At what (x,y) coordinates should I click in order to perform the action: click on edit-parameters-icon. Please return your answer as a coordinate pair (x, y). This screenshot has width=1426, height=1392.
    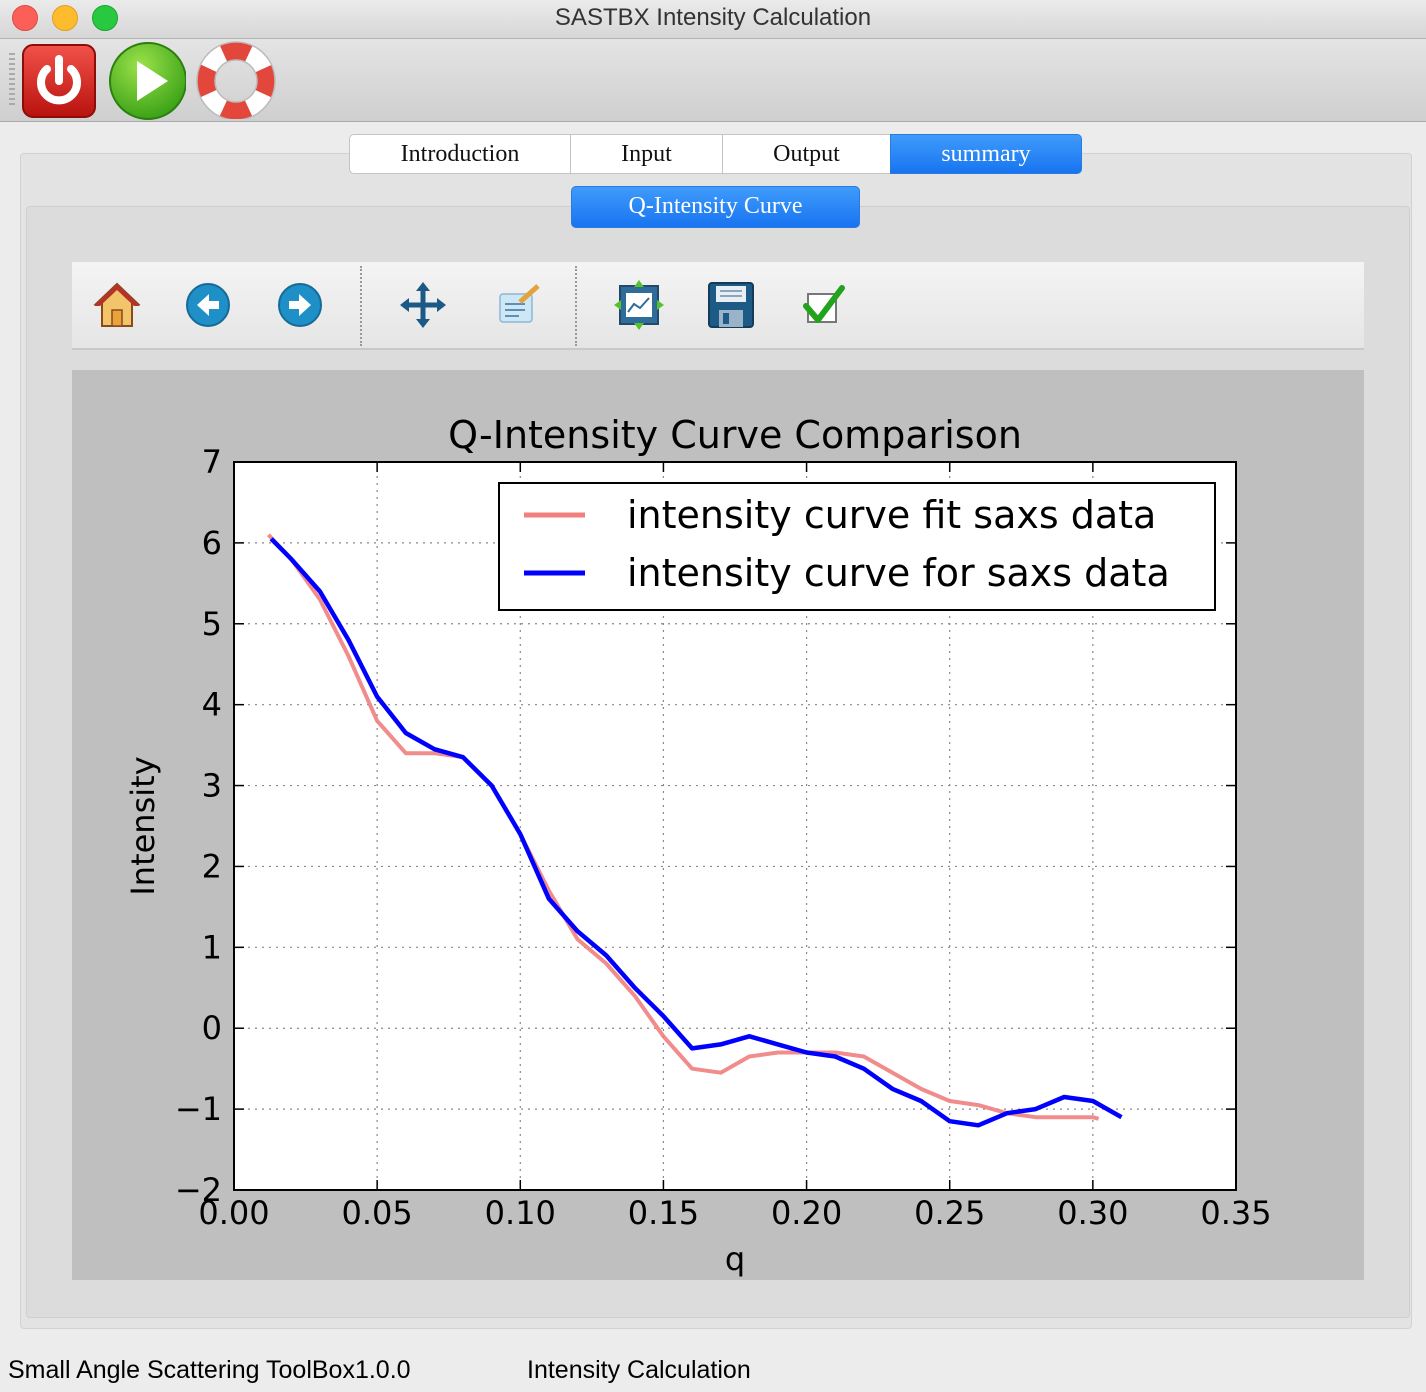
    Looking at the image, I should click on (519, 303).